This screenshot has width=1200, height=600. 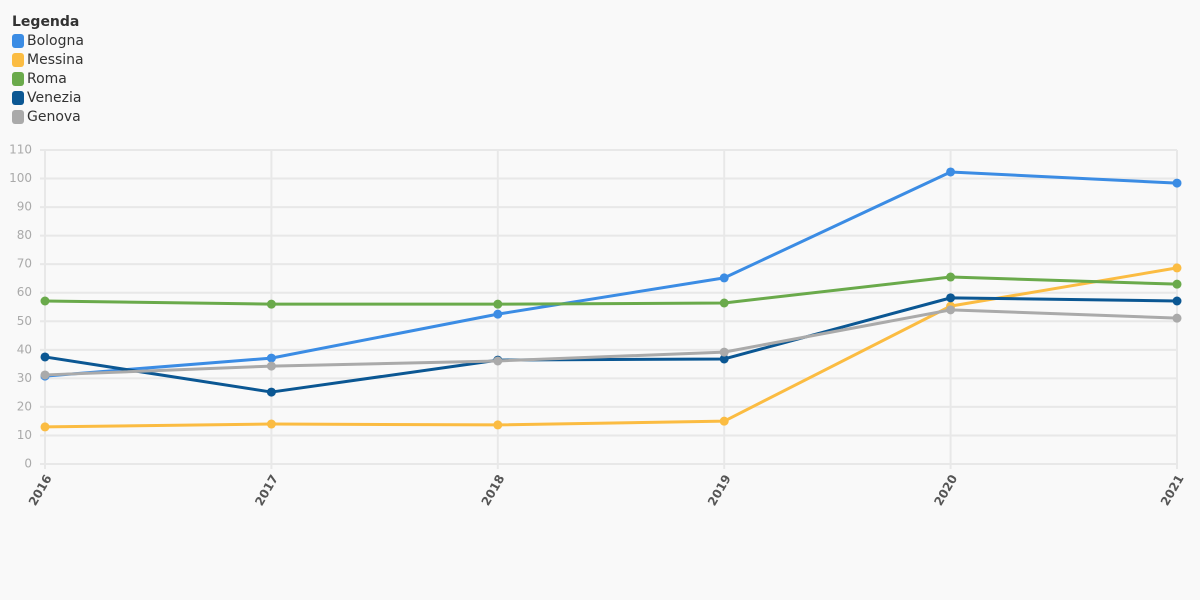 I want to click on y-tick-label: 90, so click(x=24, y=207).